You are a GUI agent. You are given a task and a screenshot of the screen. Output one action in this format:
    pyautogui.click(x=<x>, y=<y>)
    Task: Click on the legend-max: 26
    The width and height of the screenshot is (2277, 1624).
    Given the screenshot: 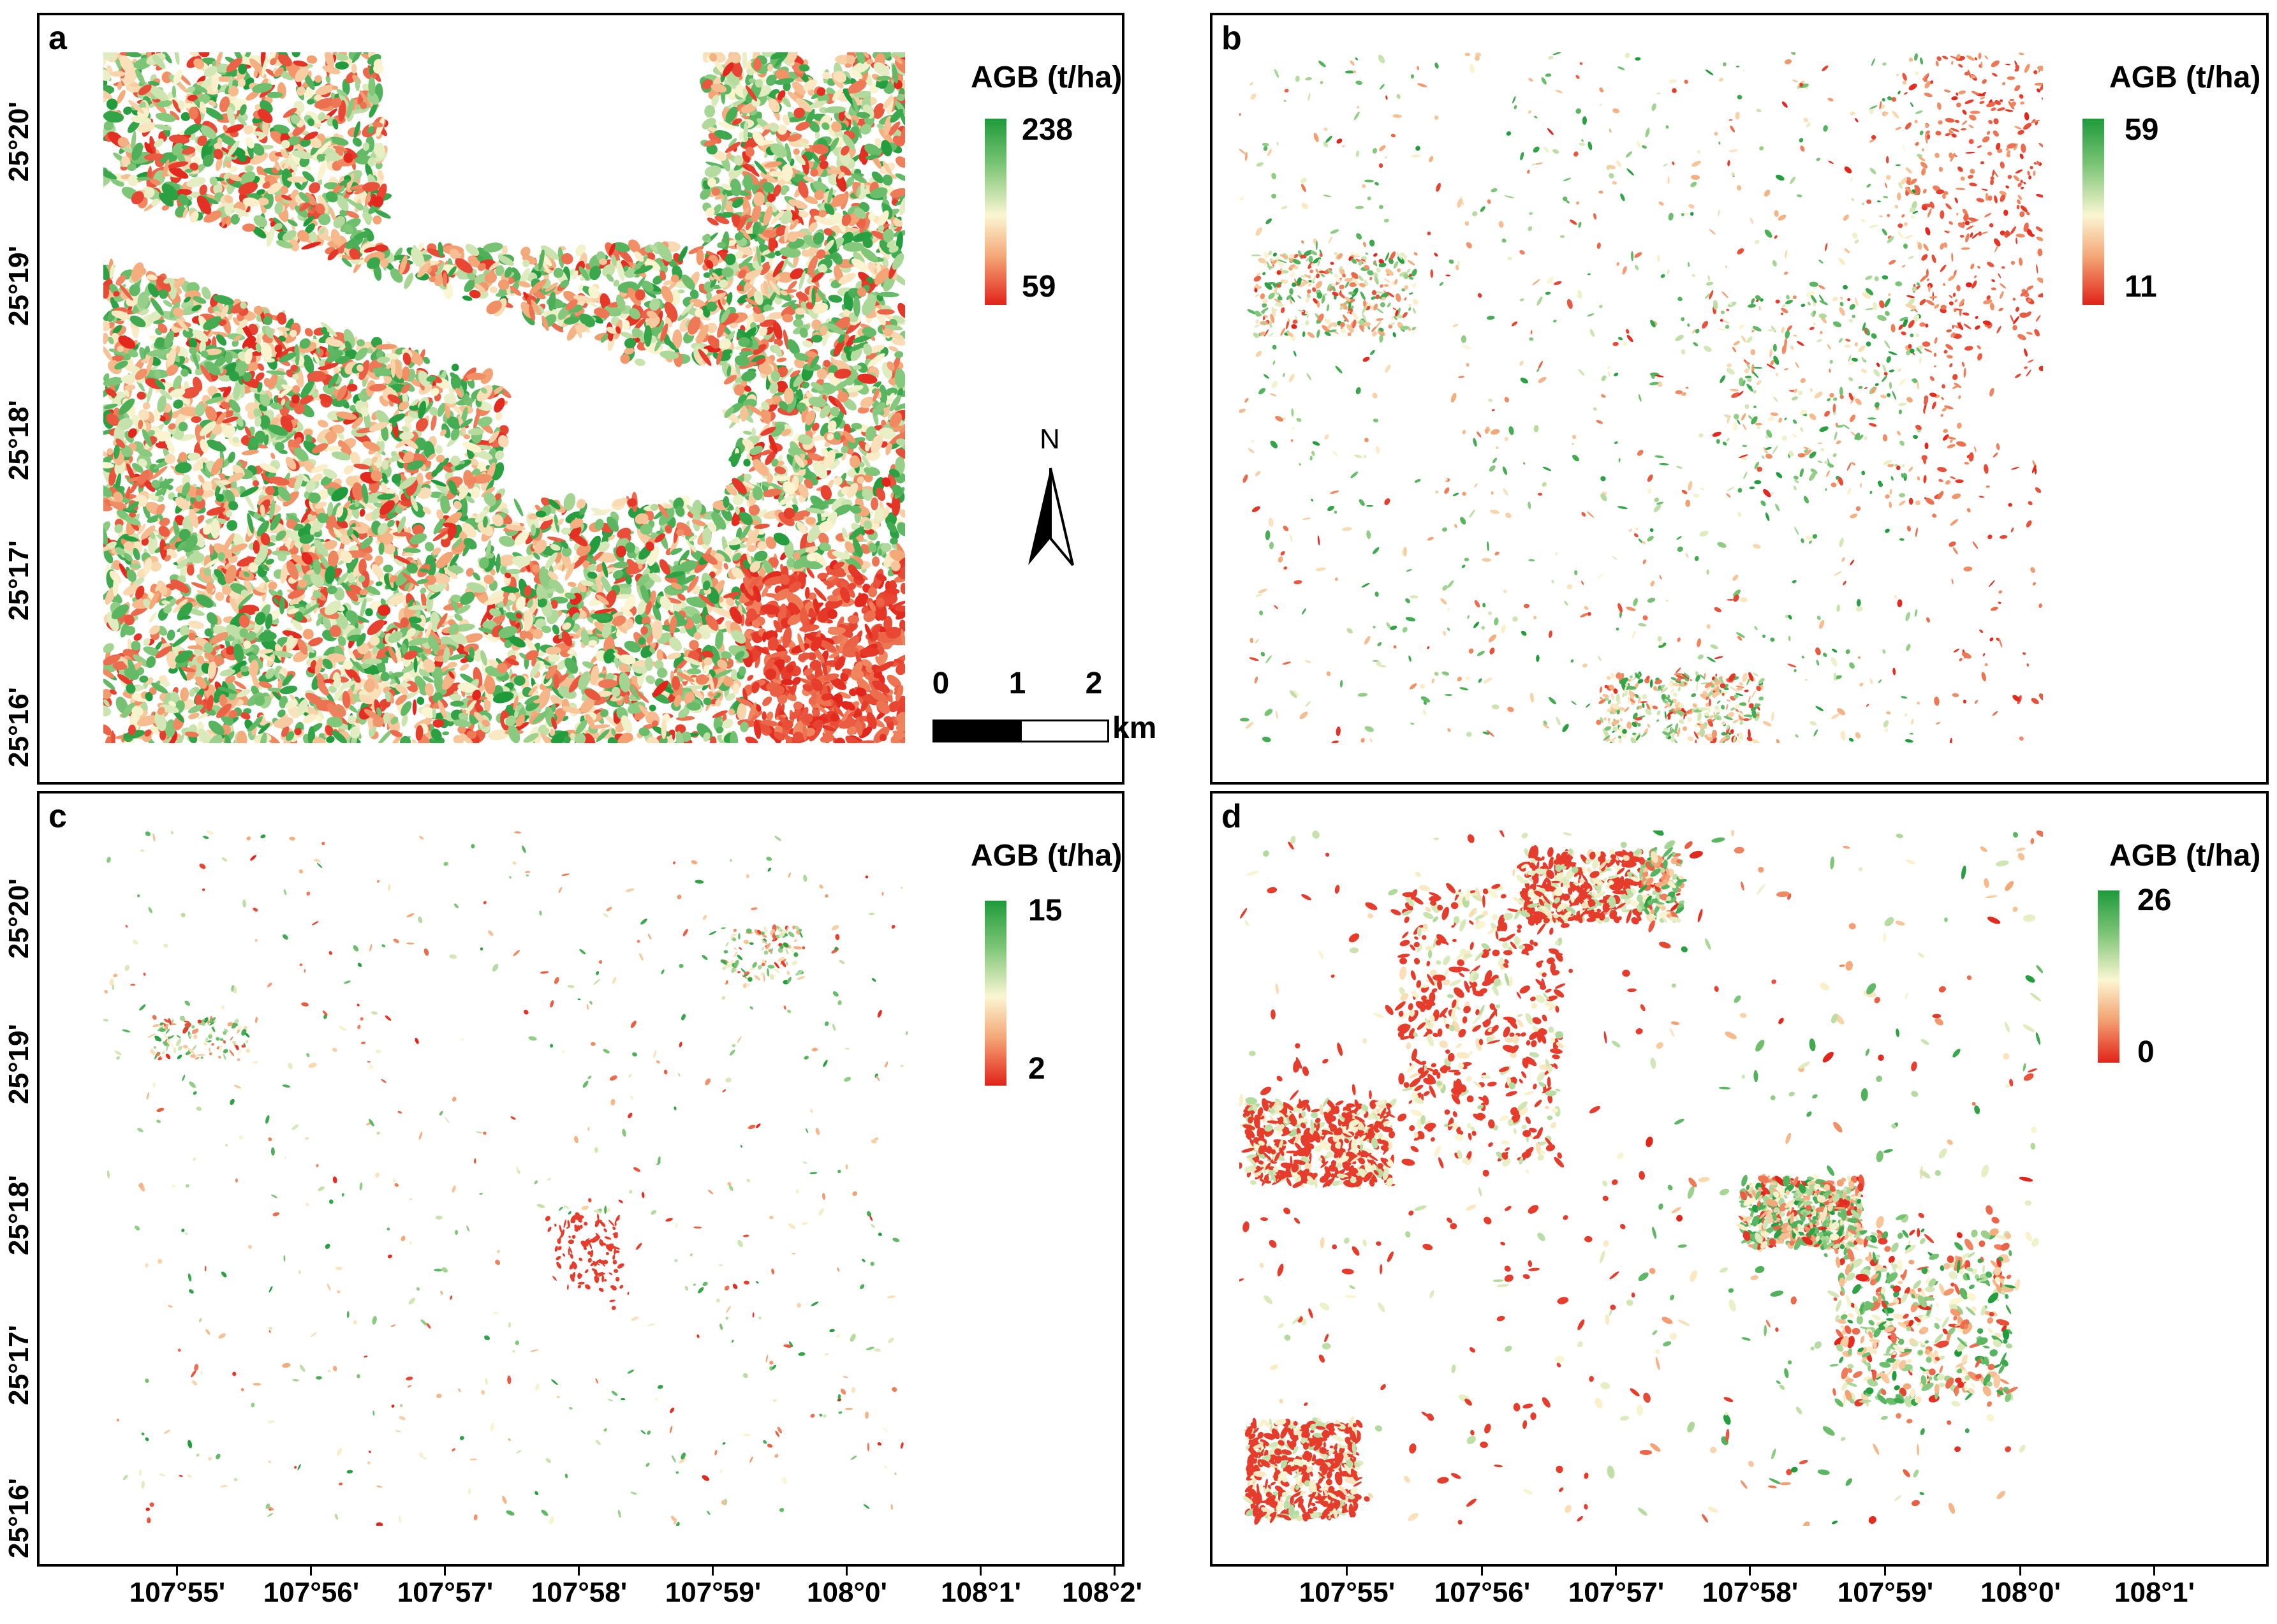 What is the action you would take?
    pyautogui.click(x=2154, y=900)
    